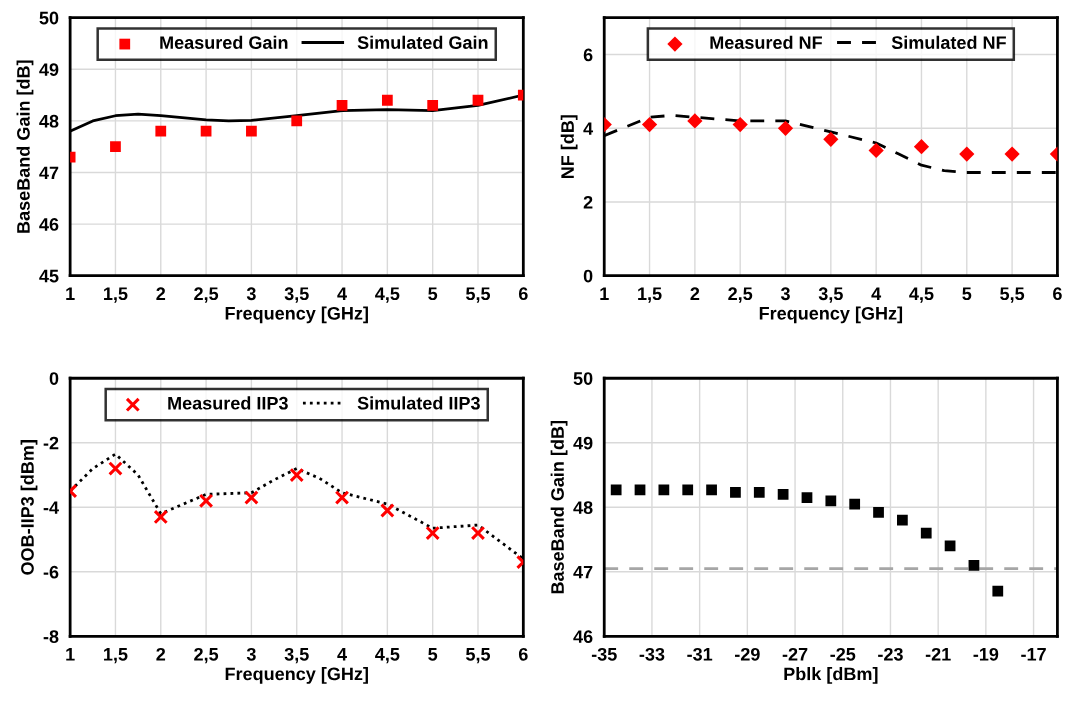 The width and height of the screenshot is (1079, 707). Describe the element at coordinates (831, 675) in the screenshot. I see `x-axis-title: Pblk [dBm]` at that location.